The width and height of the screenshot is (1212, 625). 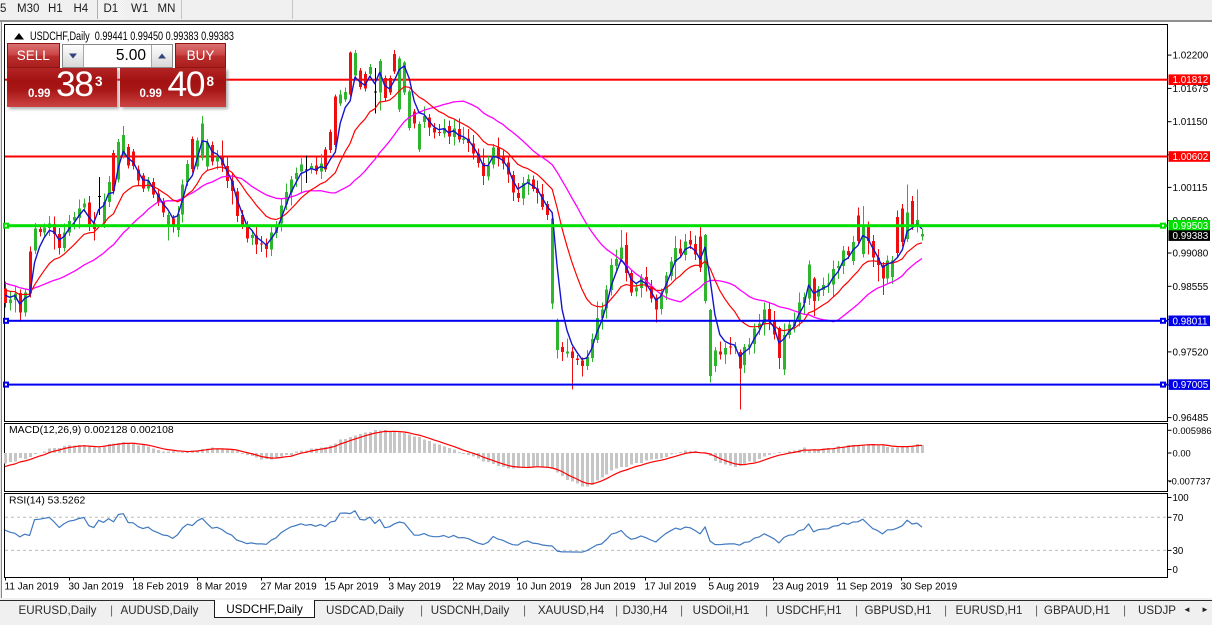 I want to click on svg-text: 28 Jun 2019, so click(x=608, y=586).